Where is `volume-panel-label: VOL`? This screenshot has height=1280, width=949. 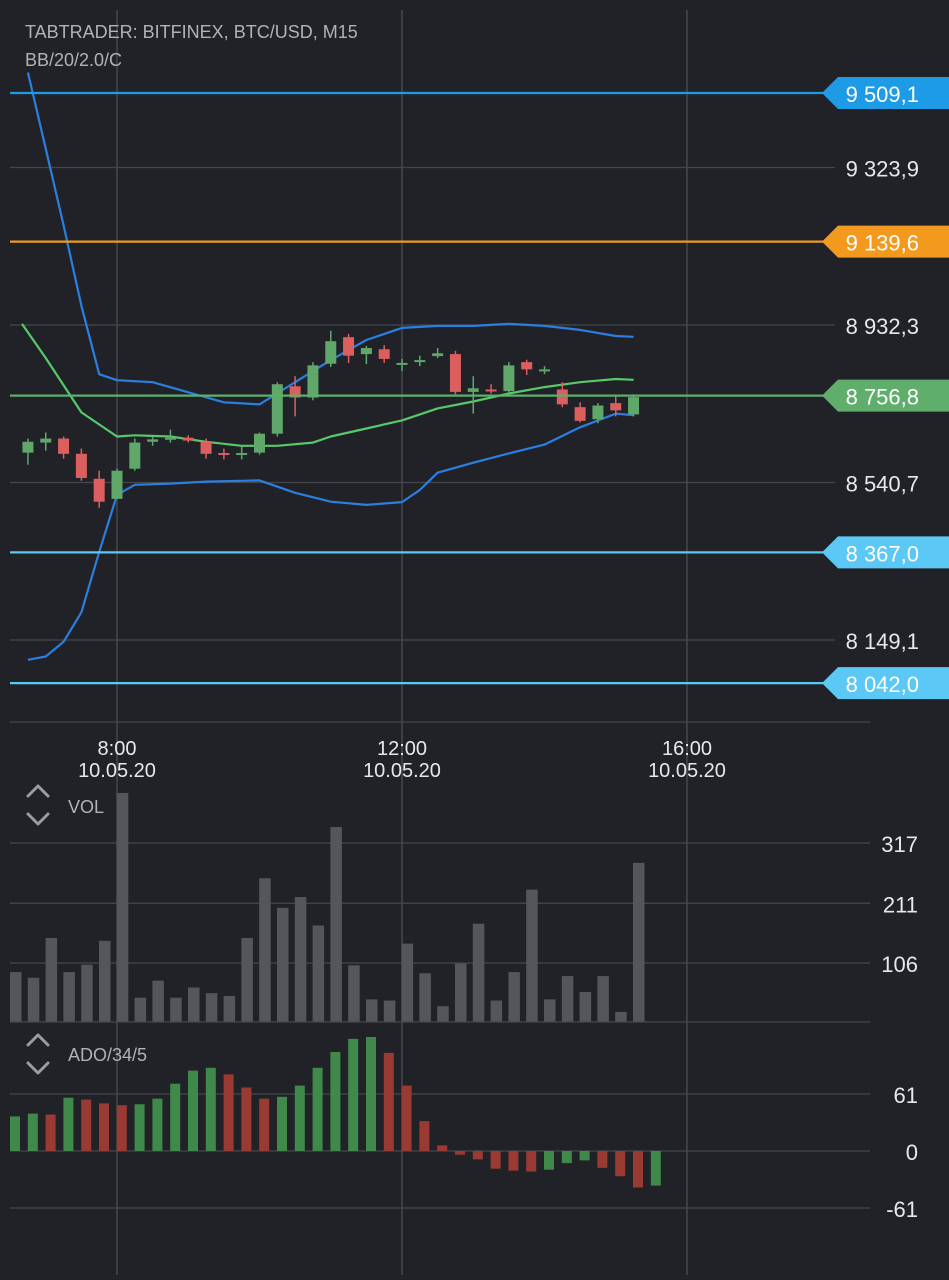
volume-panel-label: VOL is located at coordinates (86, 807).